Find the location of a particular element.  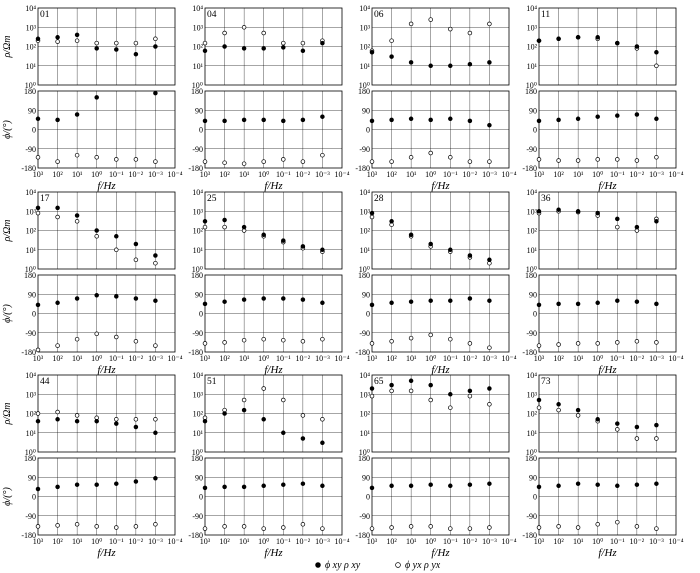

y-tick-label: 10³ is located at coordinates (31, 211).